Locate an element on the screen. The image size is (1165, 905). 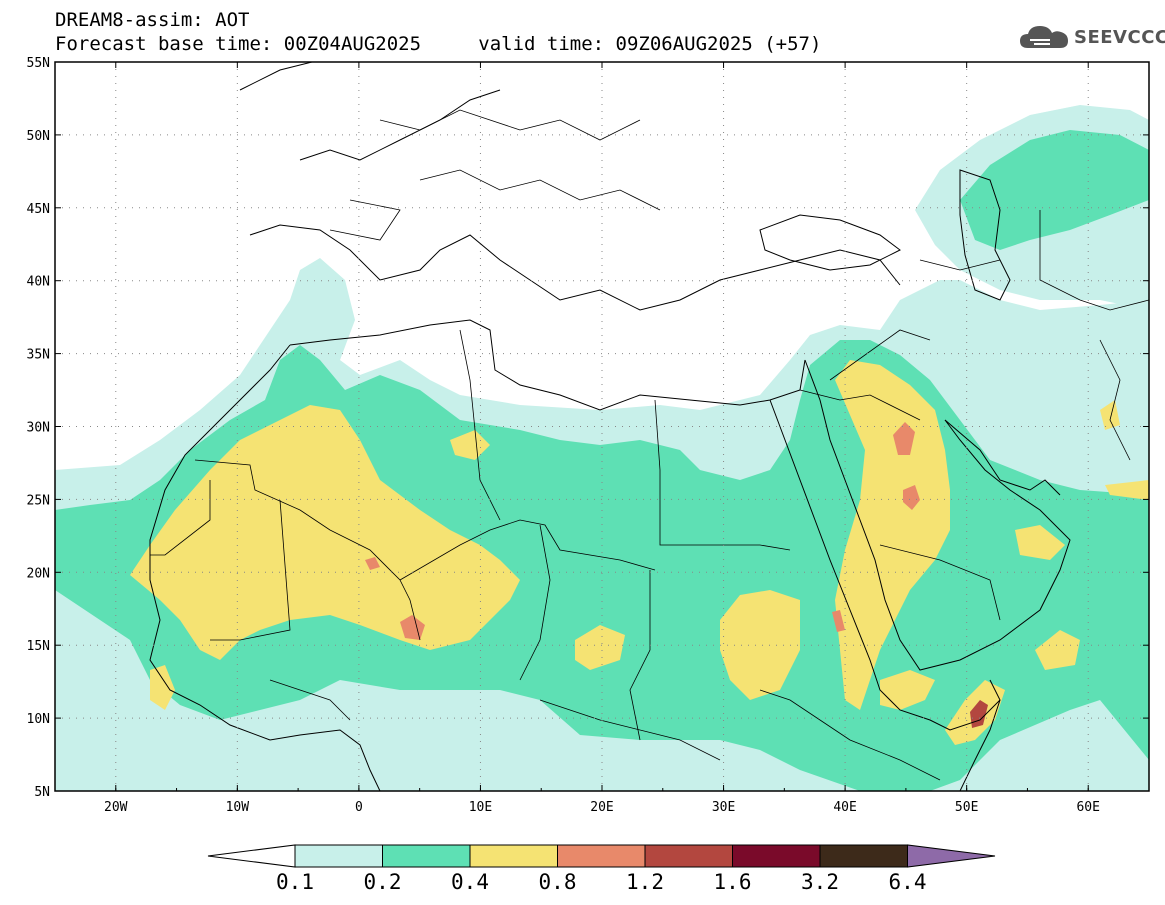
colorbar-above-arrow is located at coordinates (951, 856).